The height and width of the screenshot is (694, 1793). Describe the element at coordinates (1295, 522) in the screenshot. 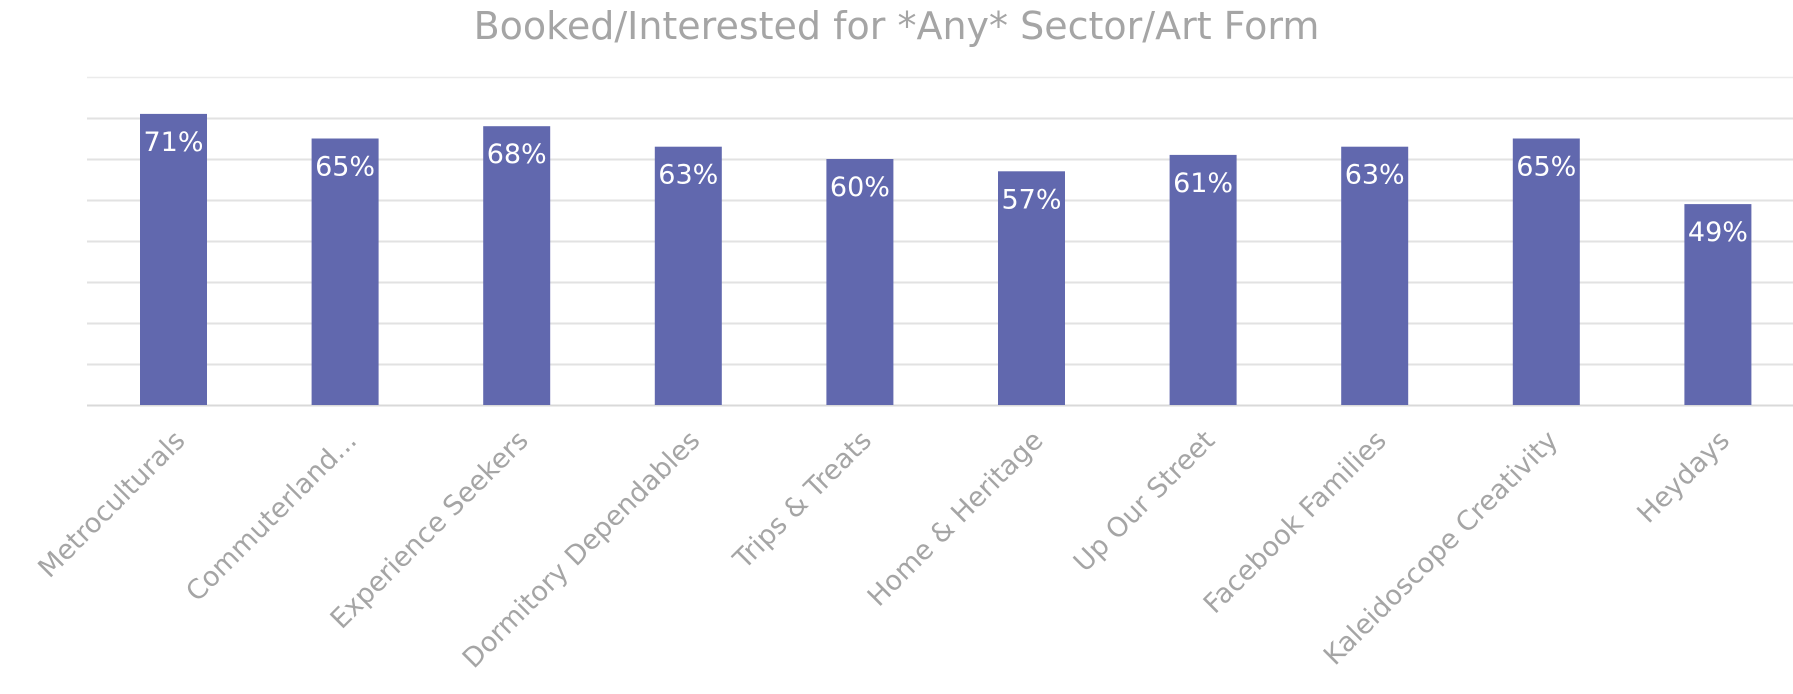

I see `category-label: Facebook Families` at that location.